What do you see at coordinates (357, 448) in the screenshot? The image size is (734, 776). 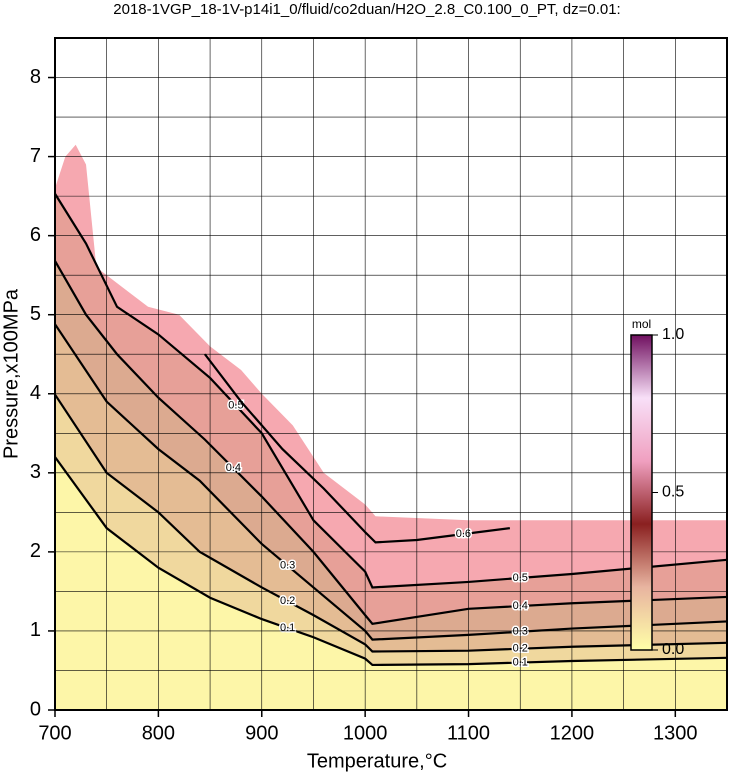 I see `contour-line` at bounding box center [357, 448].